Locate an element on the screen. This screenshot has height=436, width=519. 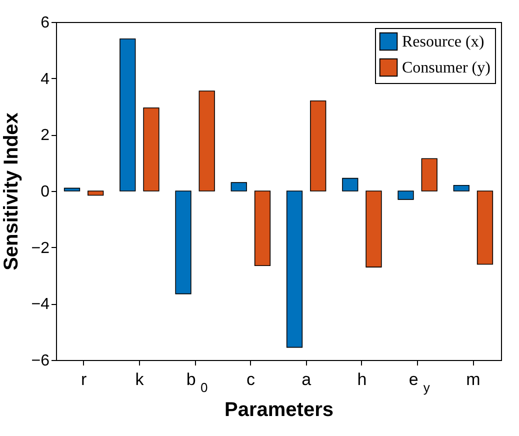
y-tick-label: 4 is located at coordinates (45, 79).